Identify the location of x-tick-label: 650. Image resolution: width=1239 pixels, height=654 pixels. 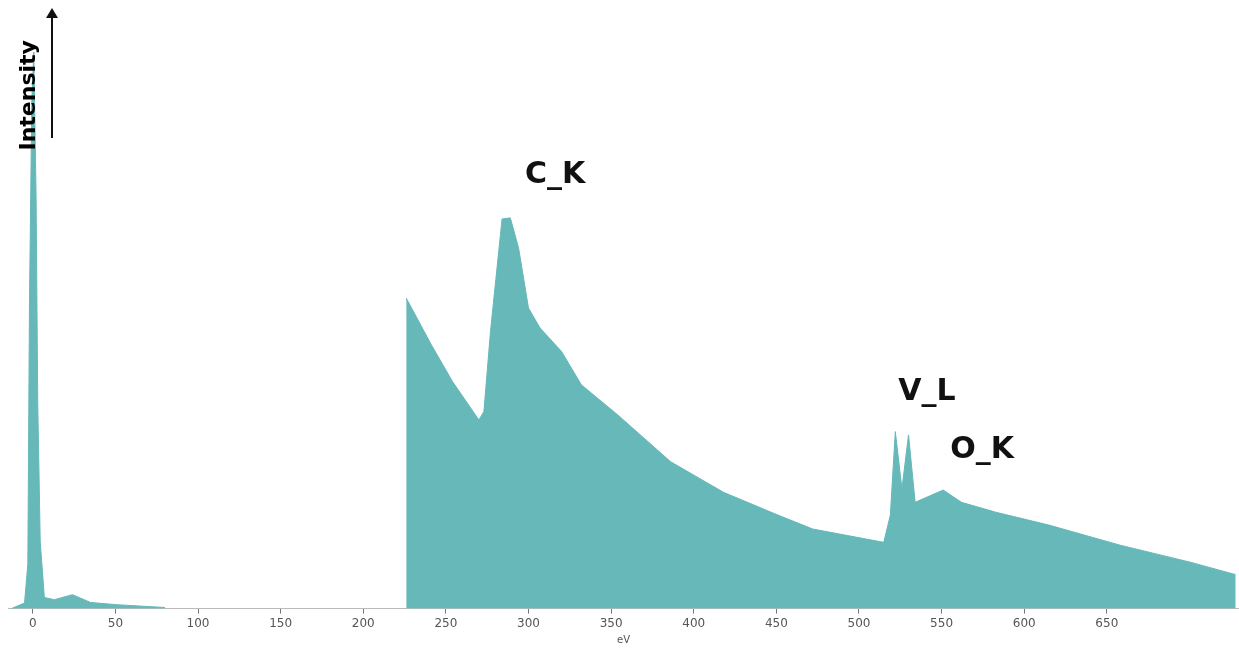
(1107, 622).